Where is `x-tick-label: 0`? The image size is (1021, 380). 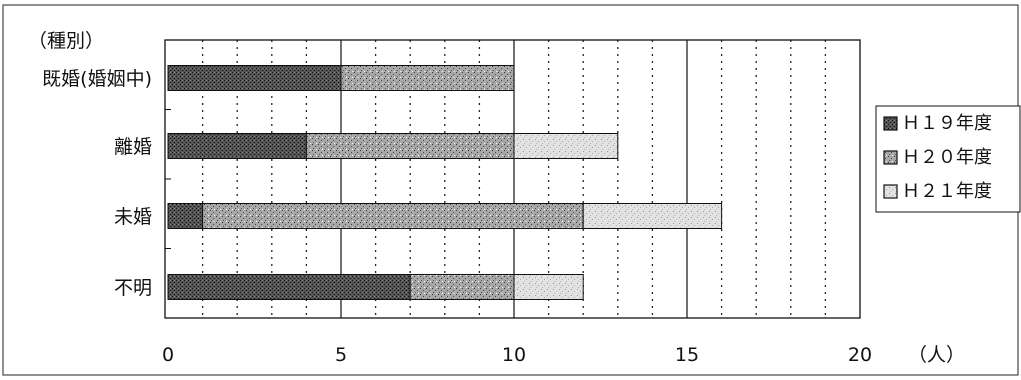 x-tick-label: 0 is located at coordinates (168, 355).